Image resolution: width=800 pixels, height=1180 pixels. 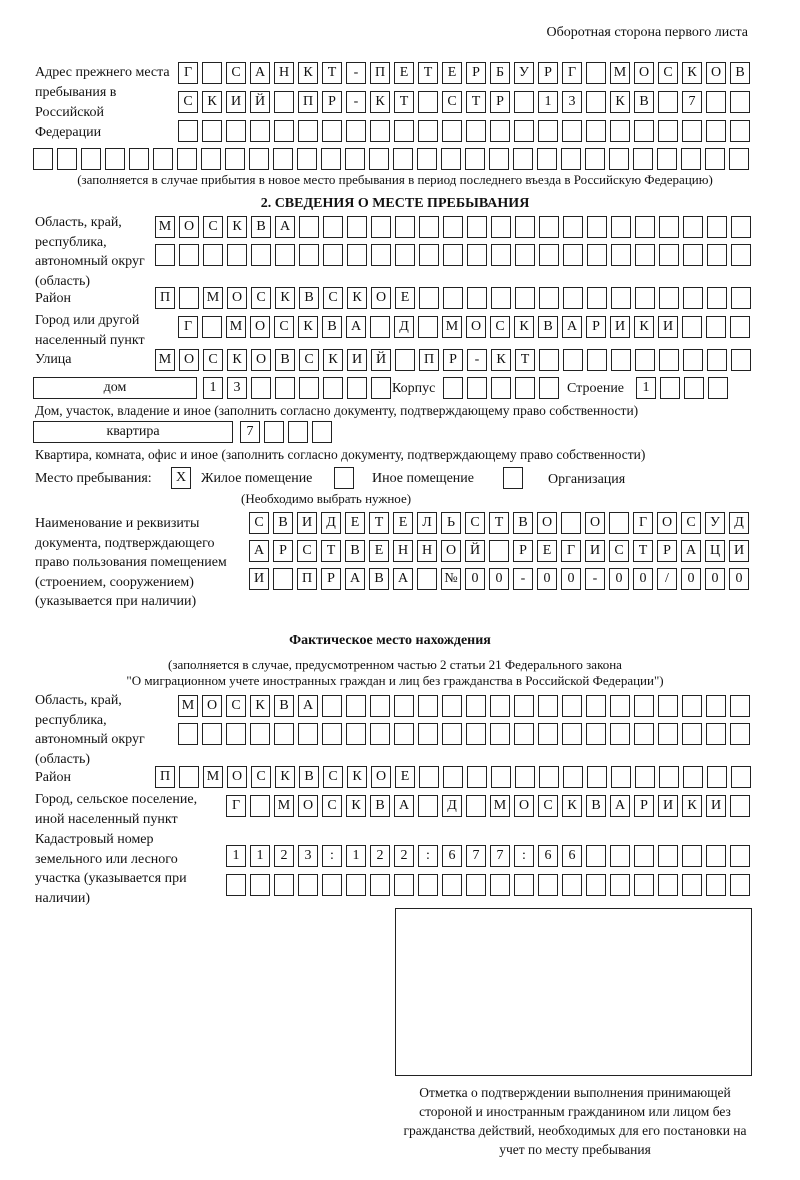 I want to click on char-cell: 2, so click(x=404, y=856).